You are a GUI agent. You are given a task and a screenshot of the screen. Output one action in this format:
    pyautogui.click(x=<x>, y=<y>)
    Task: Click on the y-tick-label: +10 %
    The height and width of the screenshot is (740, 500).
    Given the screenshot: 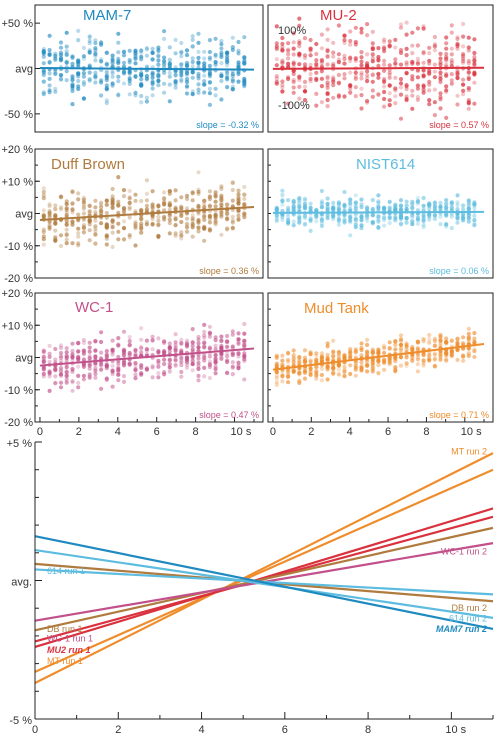 What is the action you would take?
    pyautogui.click(x=18, y=326)
    